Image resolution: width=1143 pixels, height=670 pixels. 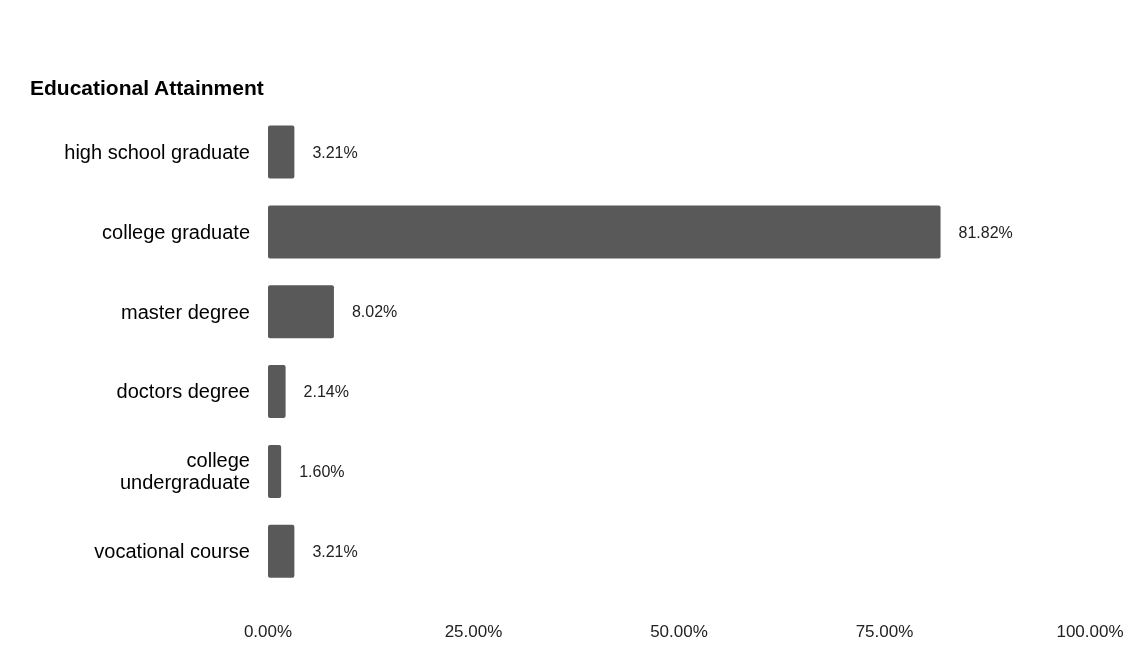 I want to click on y-tick-label: master degree, so click(x=185, y=311).